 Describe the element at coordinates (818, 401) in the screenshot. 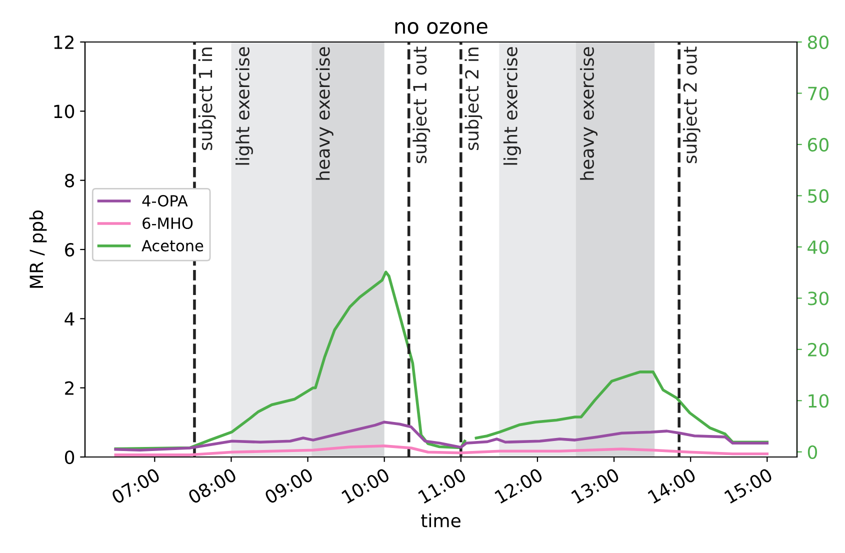

I see `y2-tick-label: 10` at that location.